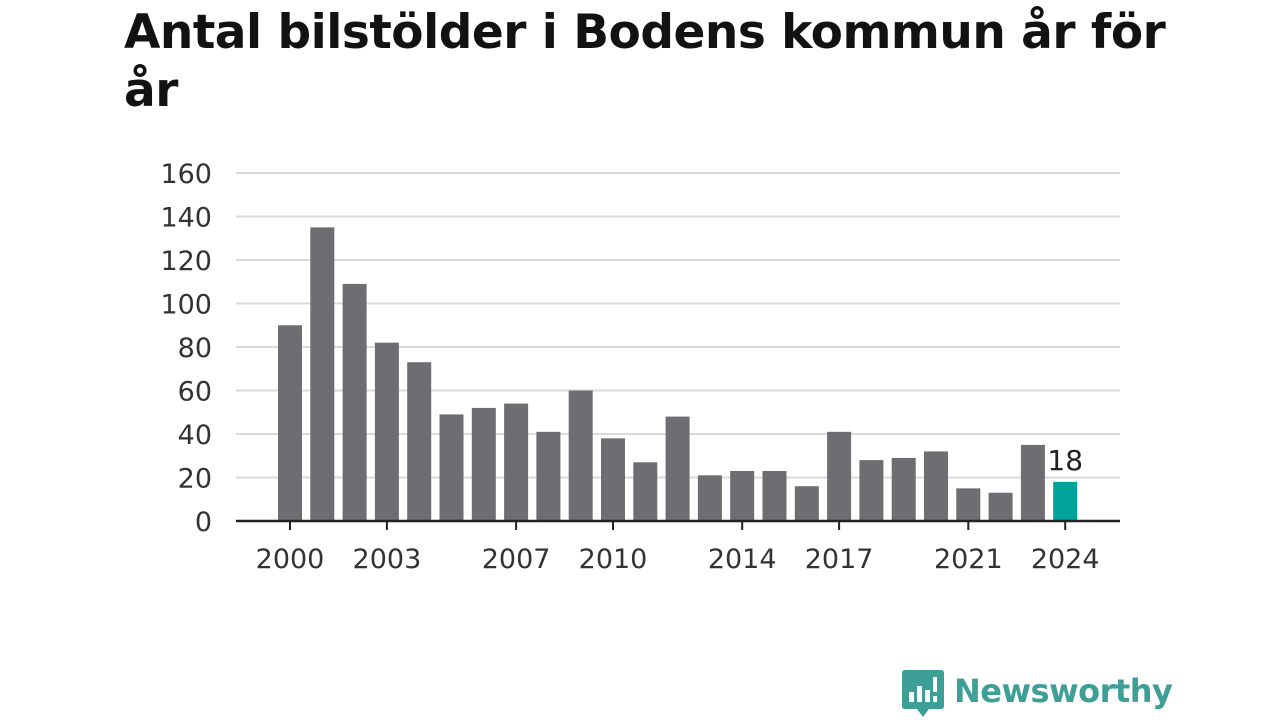 This screenshot has height=720, width=1280. What do you see at coordinates (1063, 691) in the screenshot?
I see `brand-name: Newsworthy` at bounding box center [1063, 691].